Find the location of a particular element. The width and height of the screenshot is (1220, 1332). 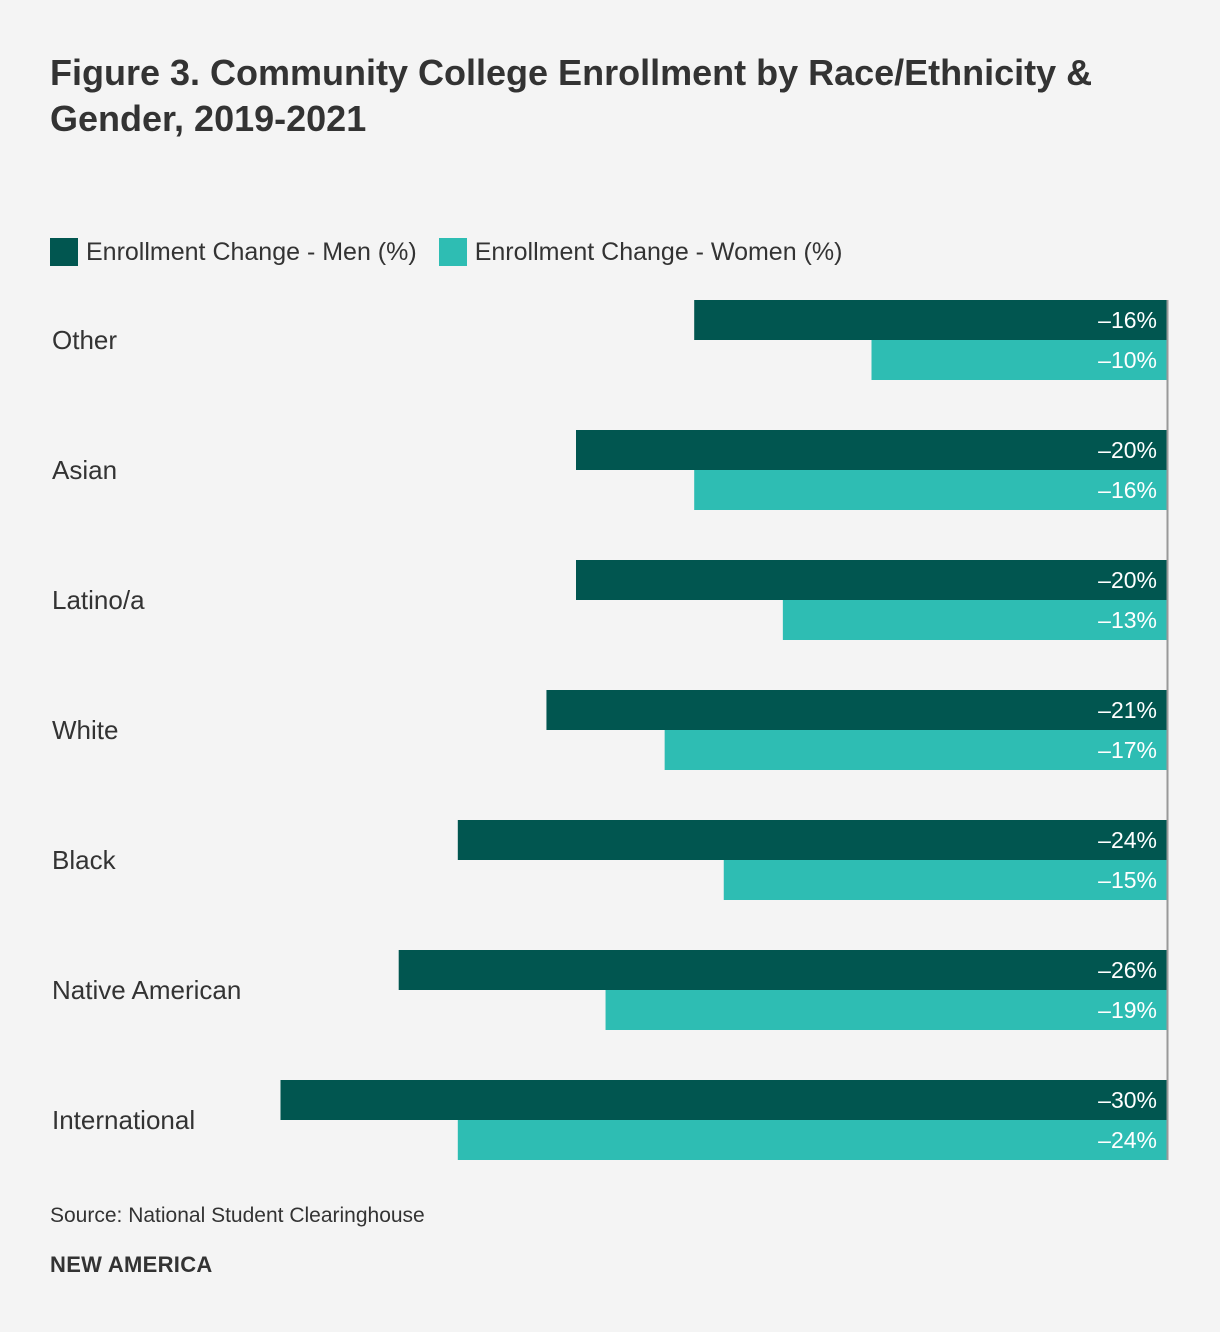

data-label-women-other: –10% is located at coordinates (1127, 360).